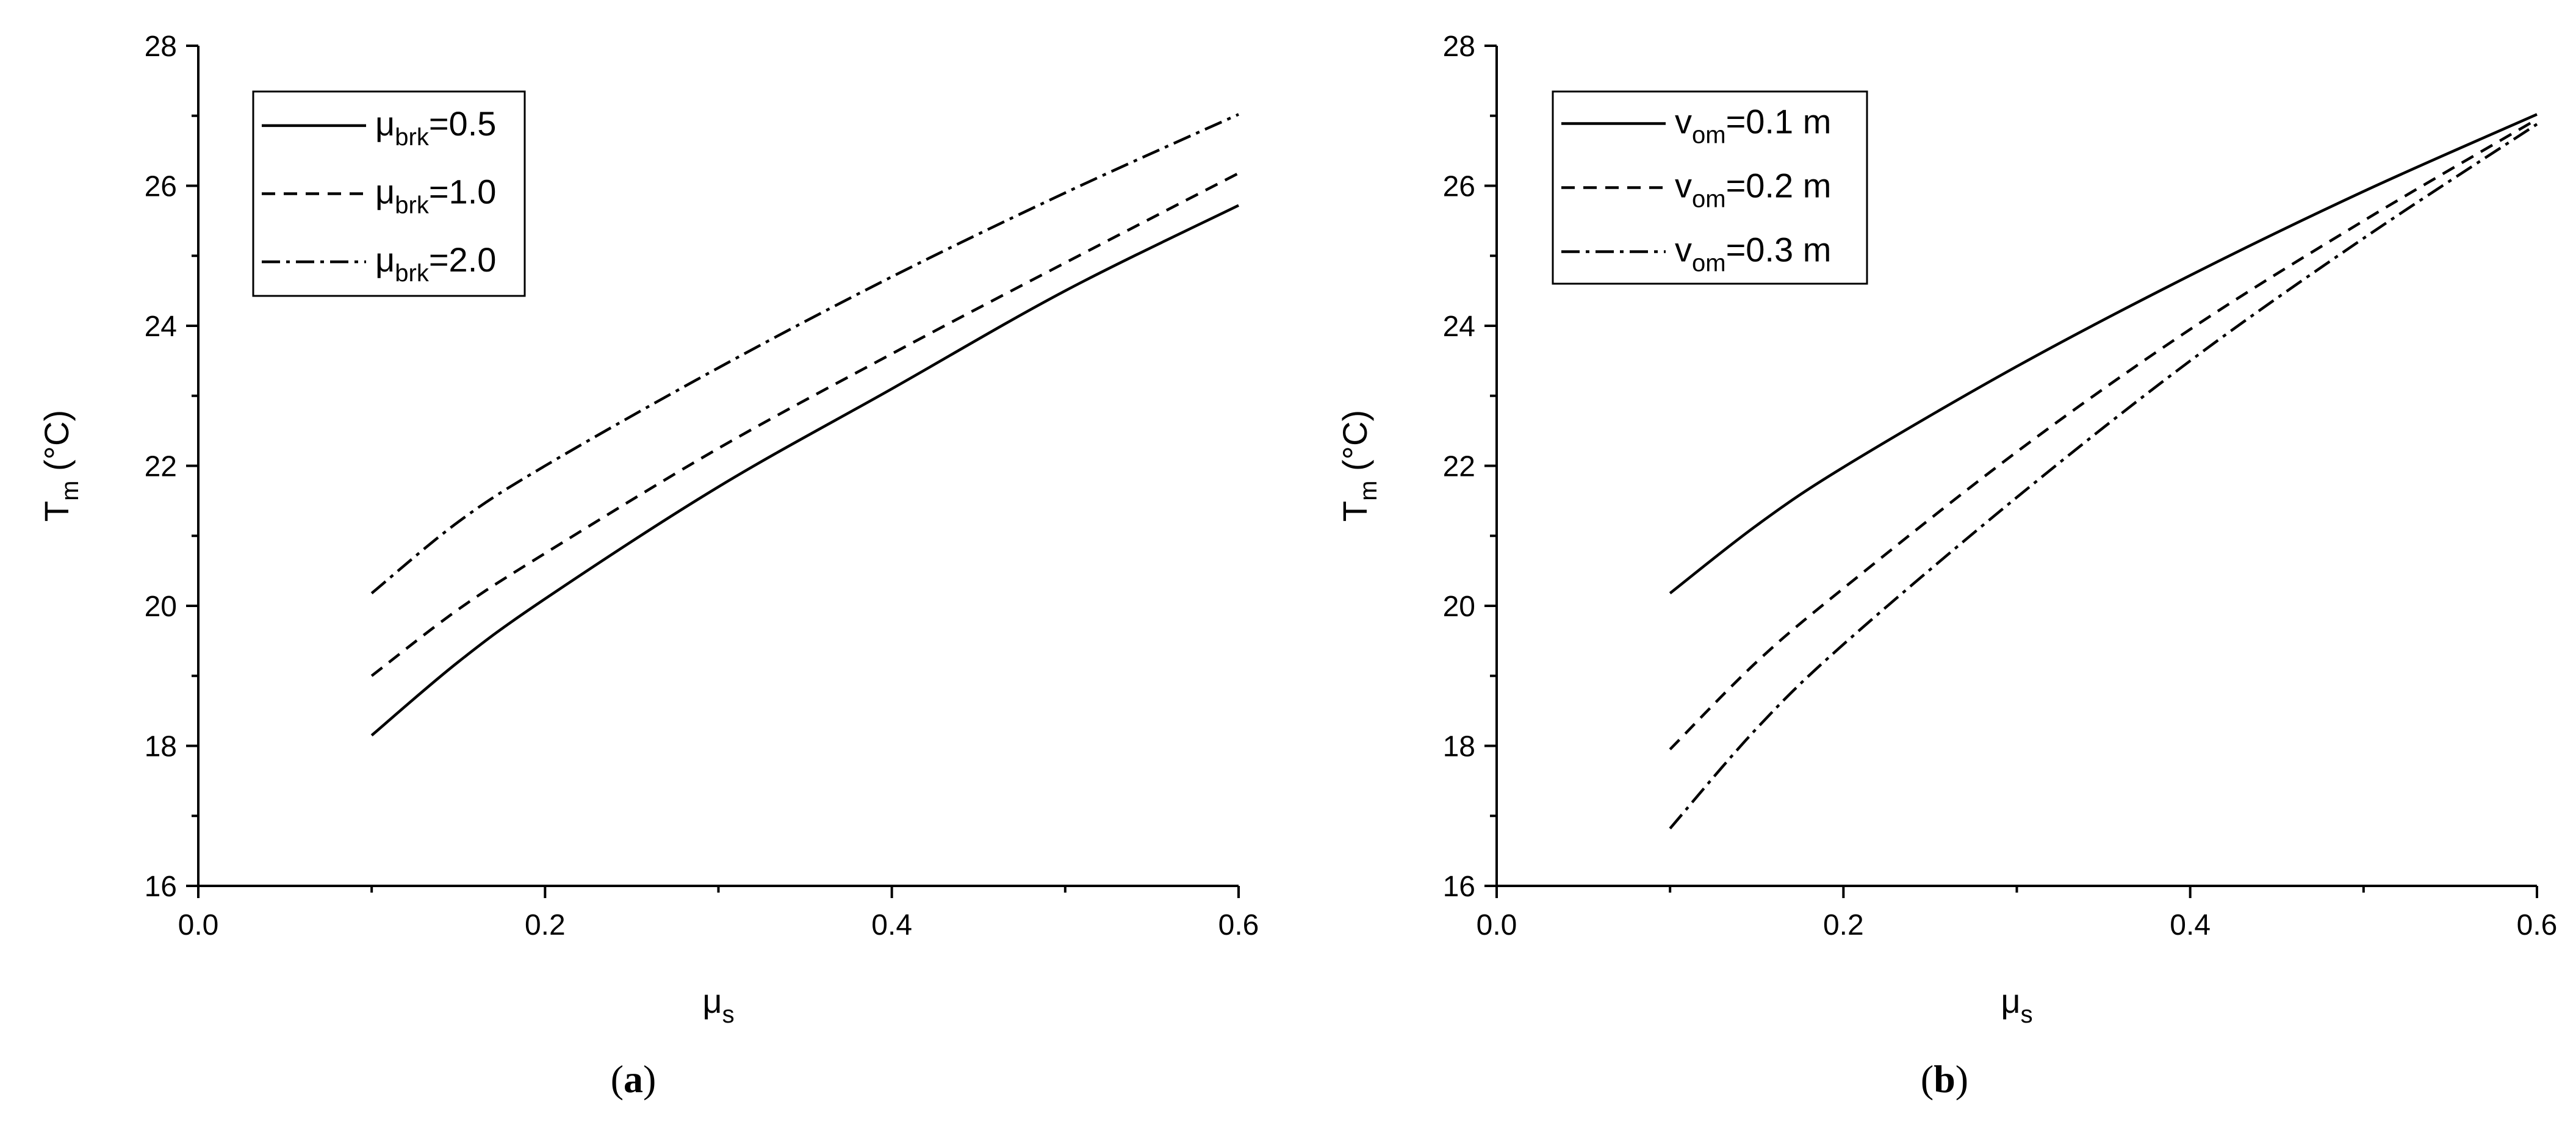  I want to click on legend-label-2: vom=0.2 m, so click(1753, 190).